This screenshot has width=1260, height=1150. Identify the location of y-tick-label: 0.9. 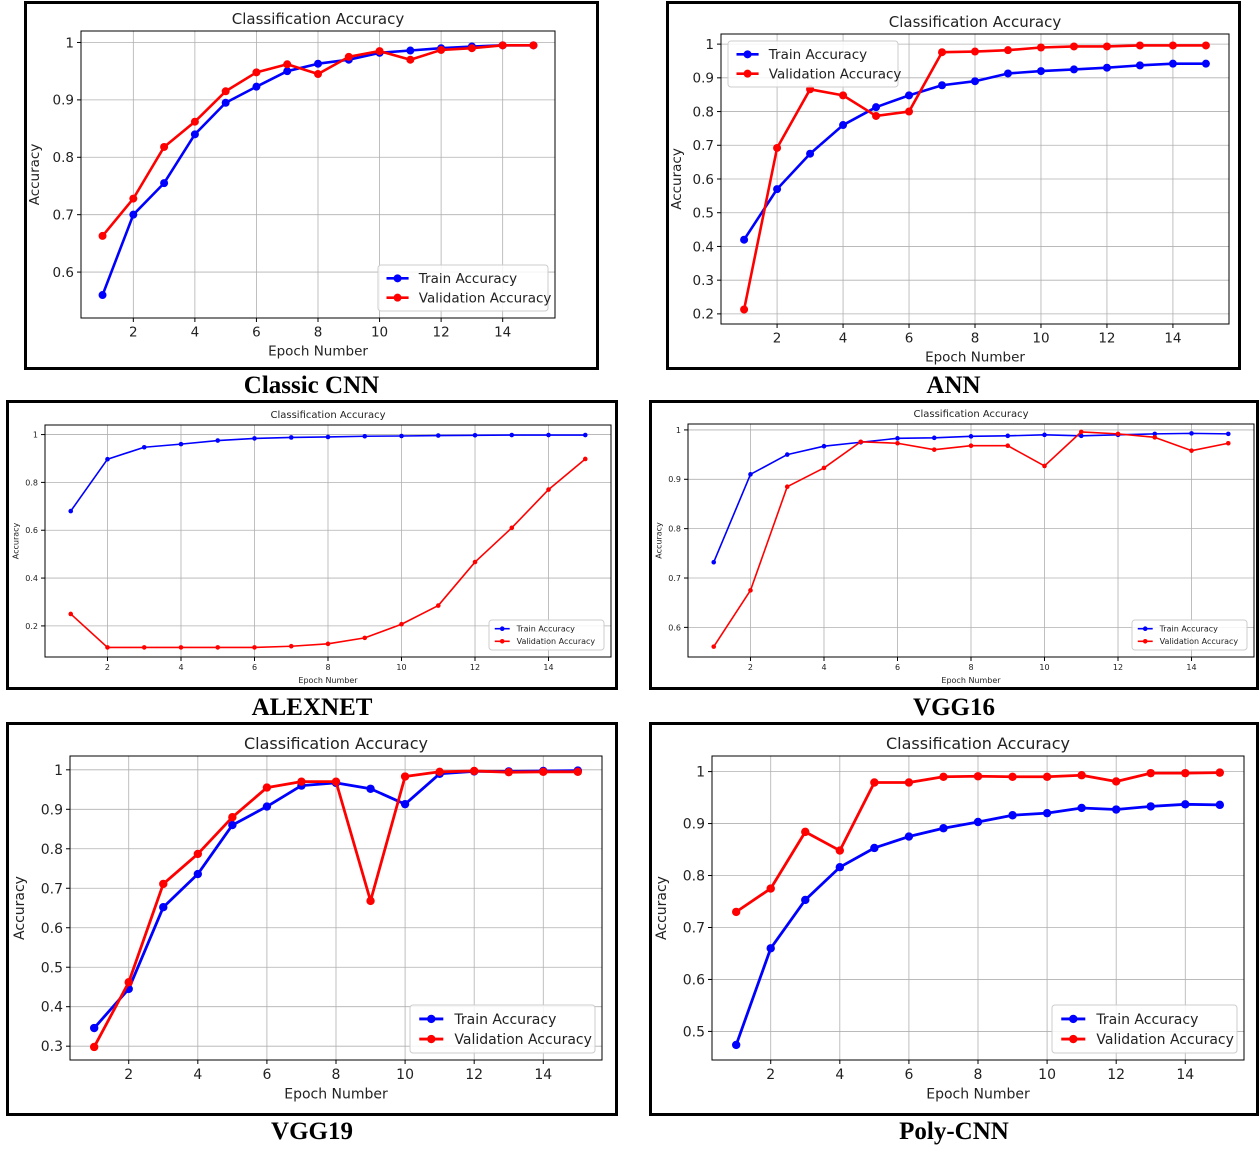
(52, 810).